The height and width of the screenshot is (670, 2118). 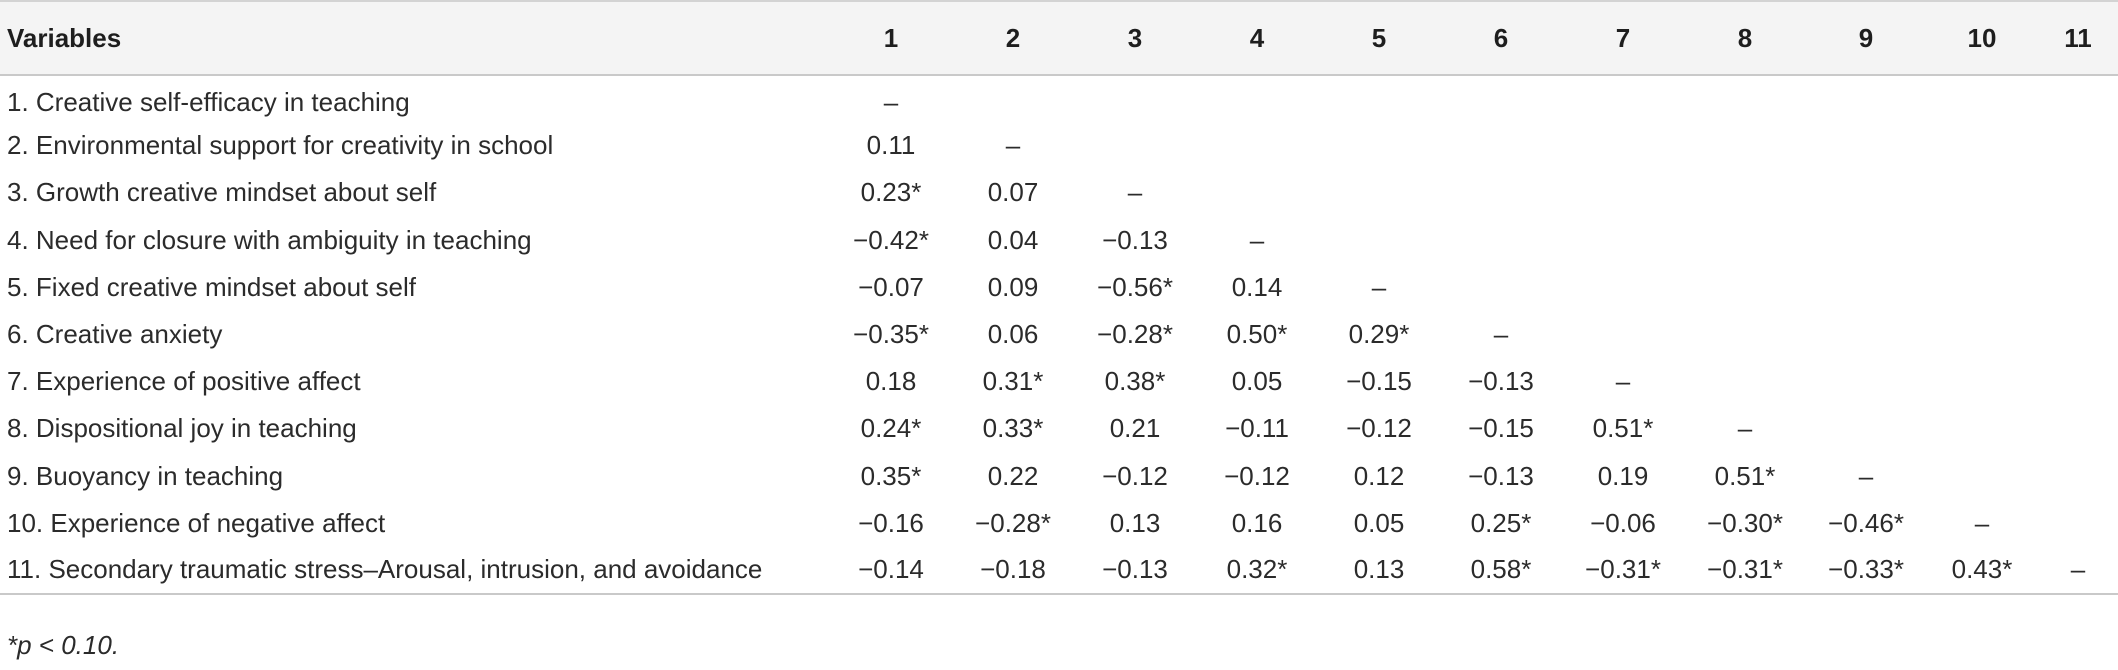 I want to click on correlation-cell: −0.28*, so click(x=1135, y=334).